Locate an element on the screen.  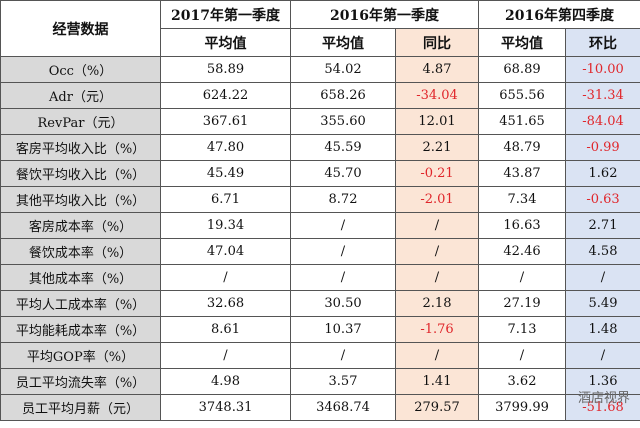
cell: 2.18 is located at coordinates (437, 303).